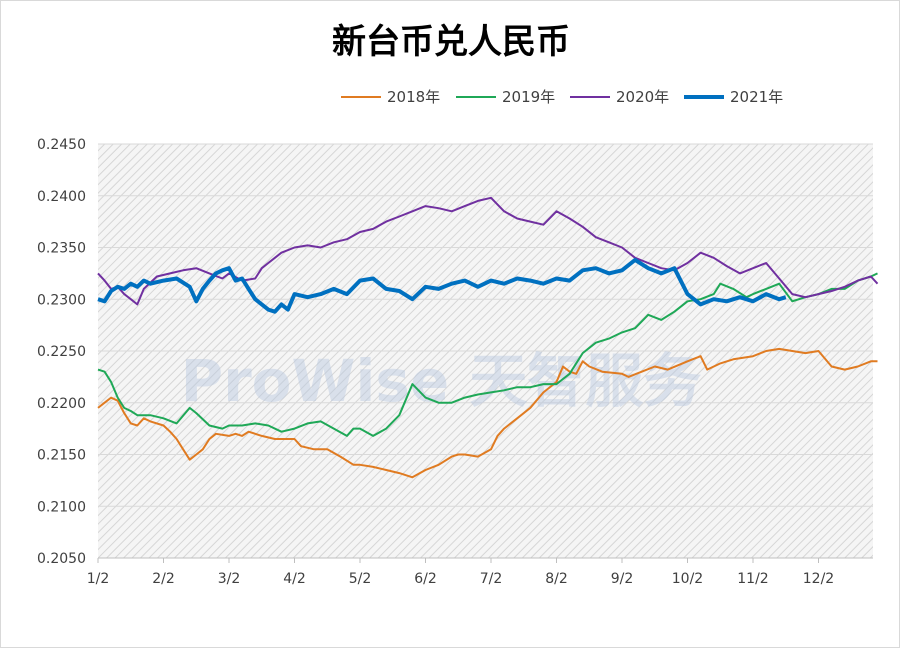 This screenshot has height=649, width=900. What do you see at coordinates (98, 579) in the screenshot?
I see `x-tick-label: 1/2` at bounding box center [98, 579].